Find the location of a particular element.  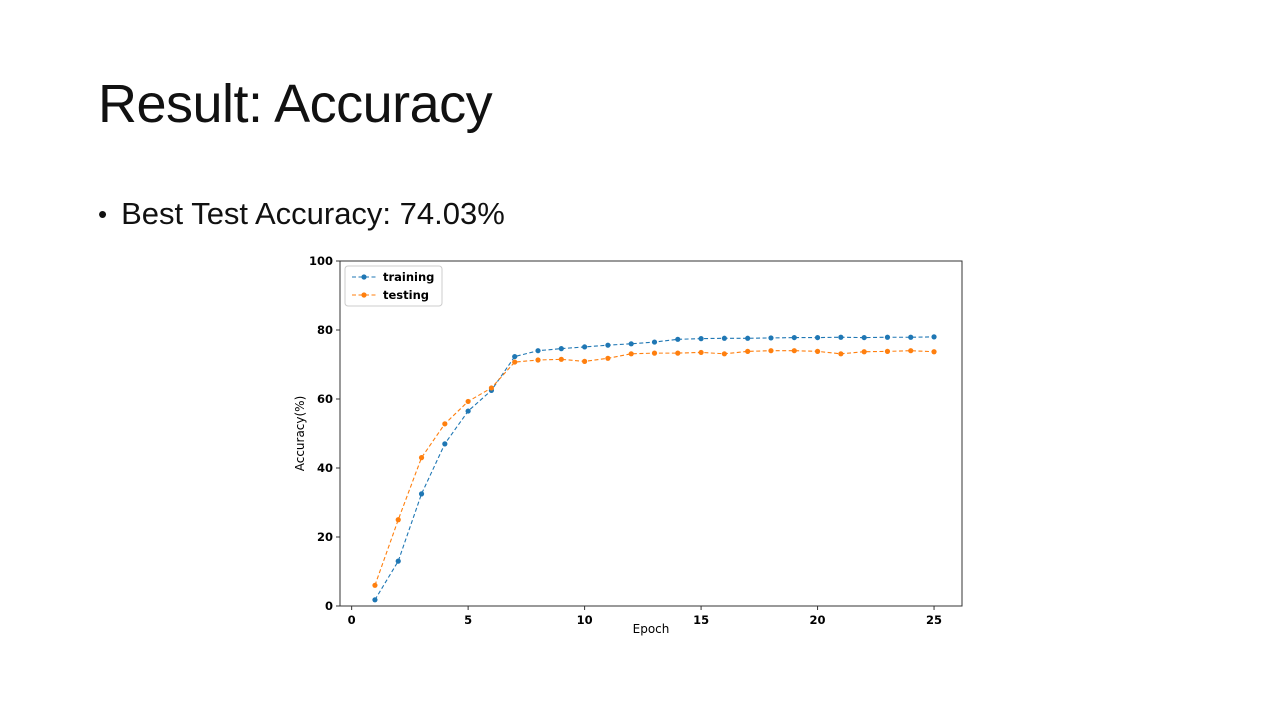

x-tick-label: 5 is located at coordinates (468, 620).